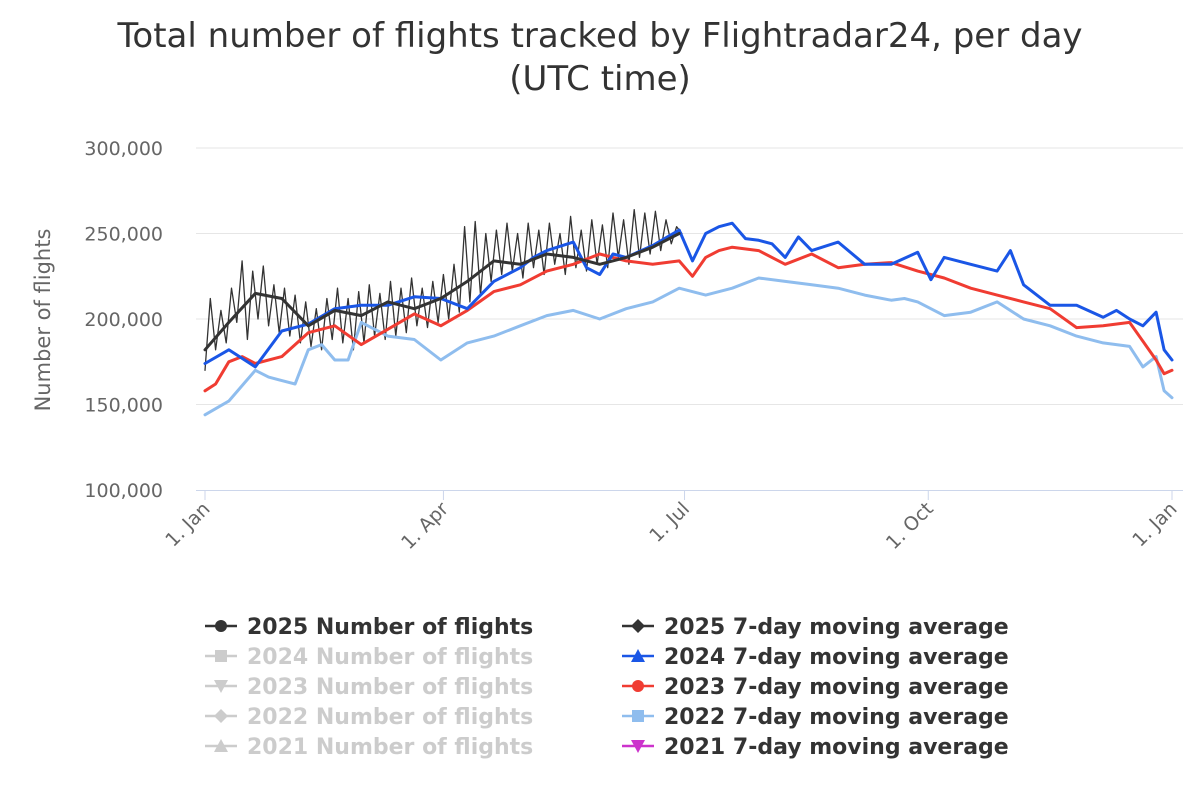  I want to click on legend-item-2025-number-of-flights: 2025 Number of flights, so click(369, 627).